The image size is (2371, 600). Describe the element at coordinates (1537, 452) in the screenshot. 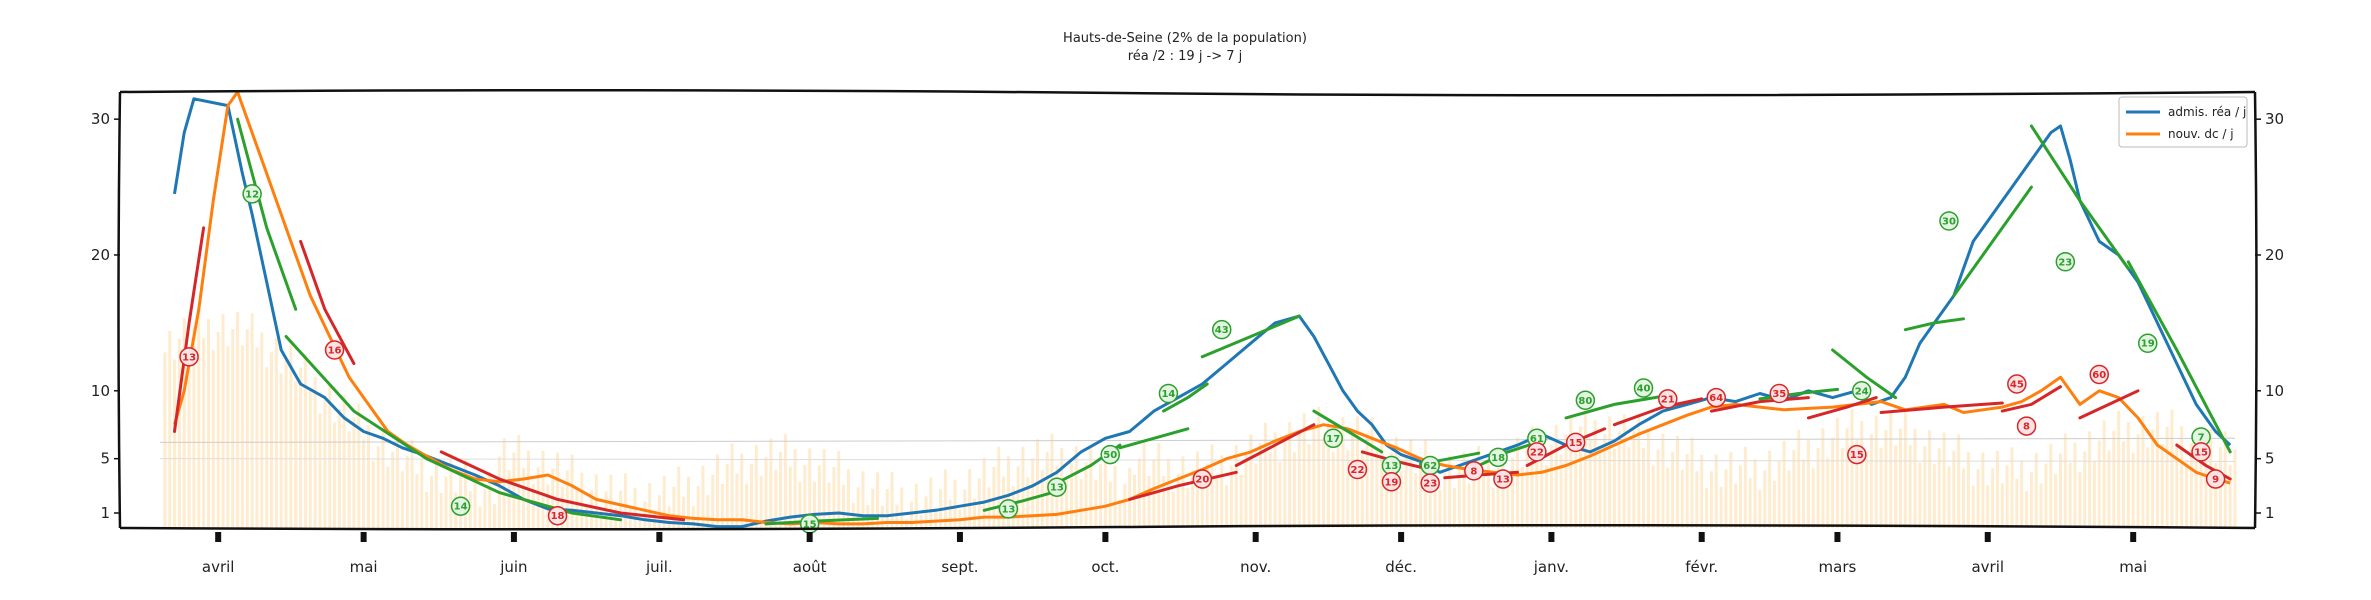

I see `marker-label: 22` at that location.